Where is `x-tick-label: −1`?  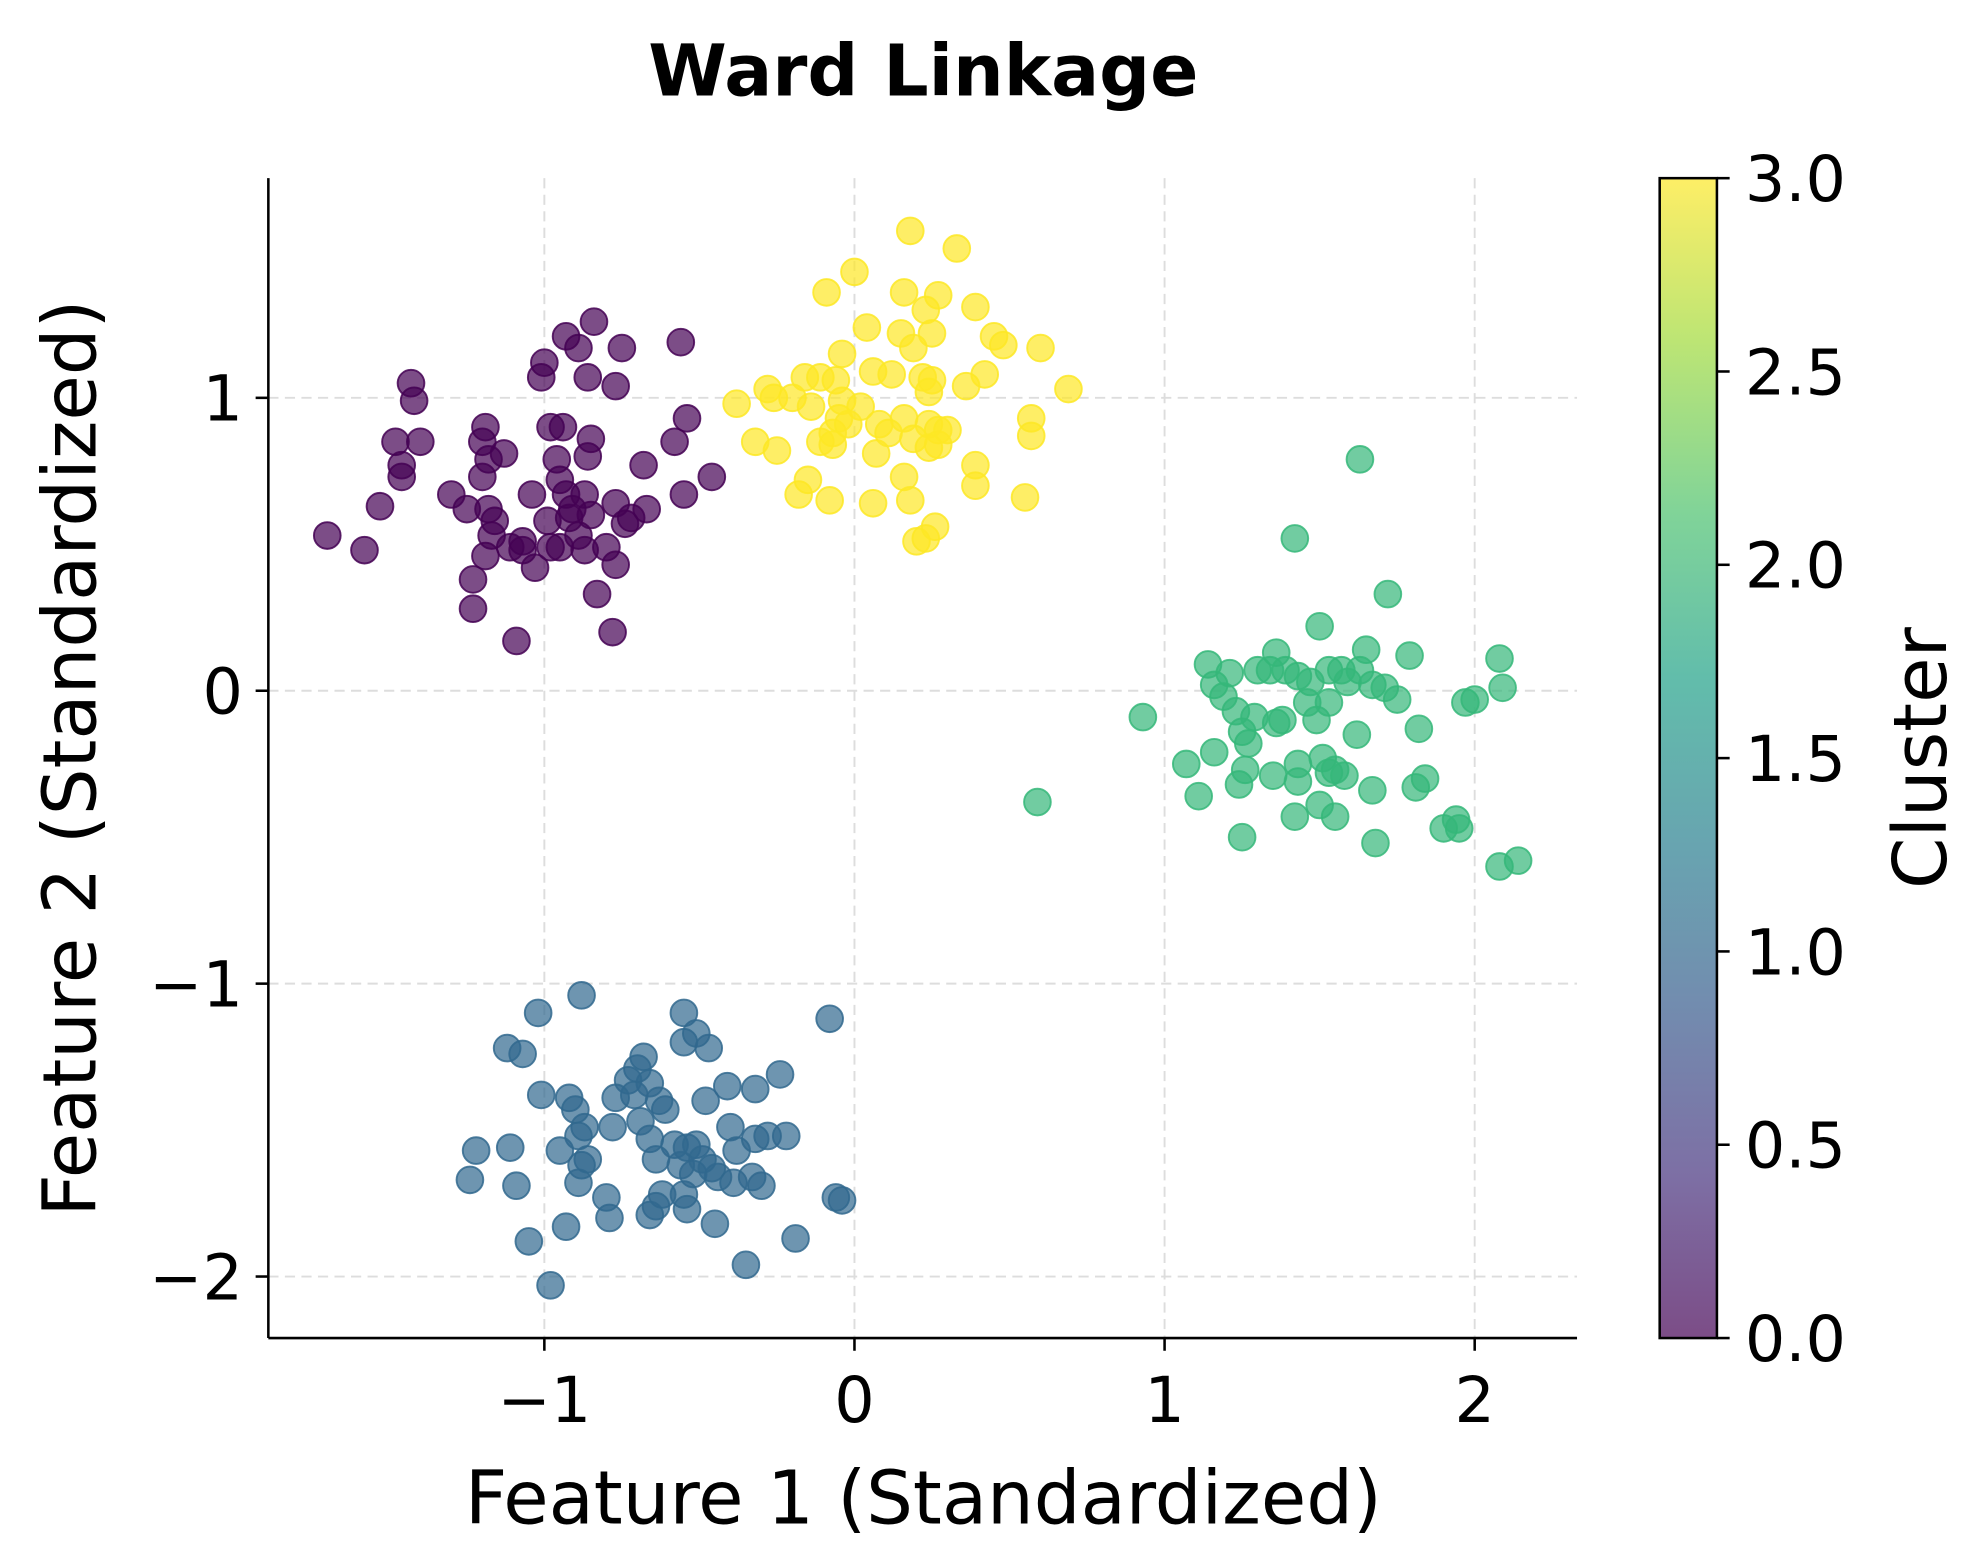
x-tick-label: −1 is located at coordinates (544, 1400).